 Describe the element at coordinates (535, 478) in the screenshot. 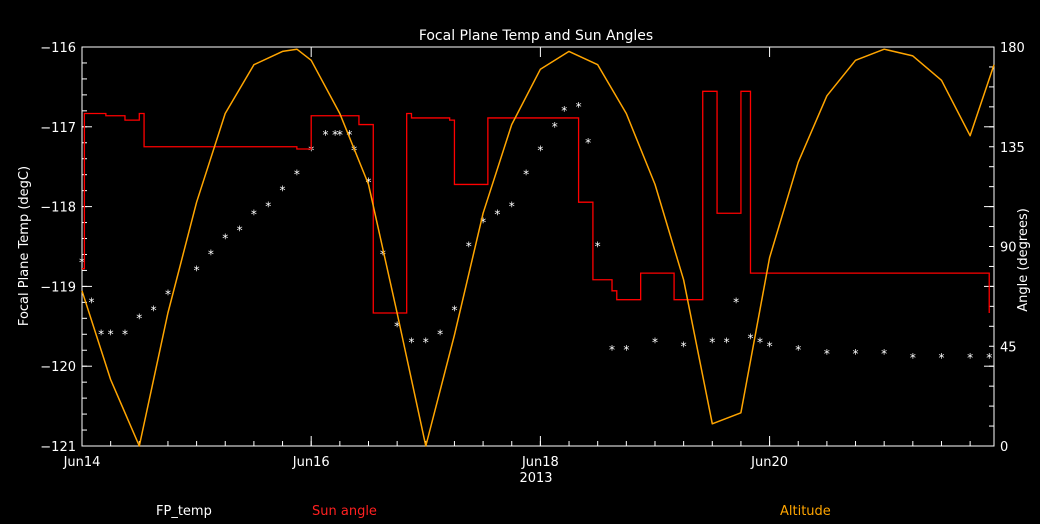

I see `x-axis-label: 2013` at that location.